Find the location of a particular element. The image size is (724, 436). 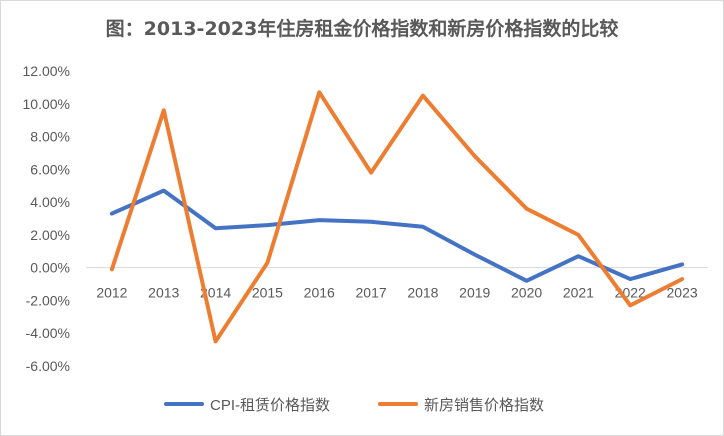

x-tick-label: 2019 is located at coordinates (474, 293).